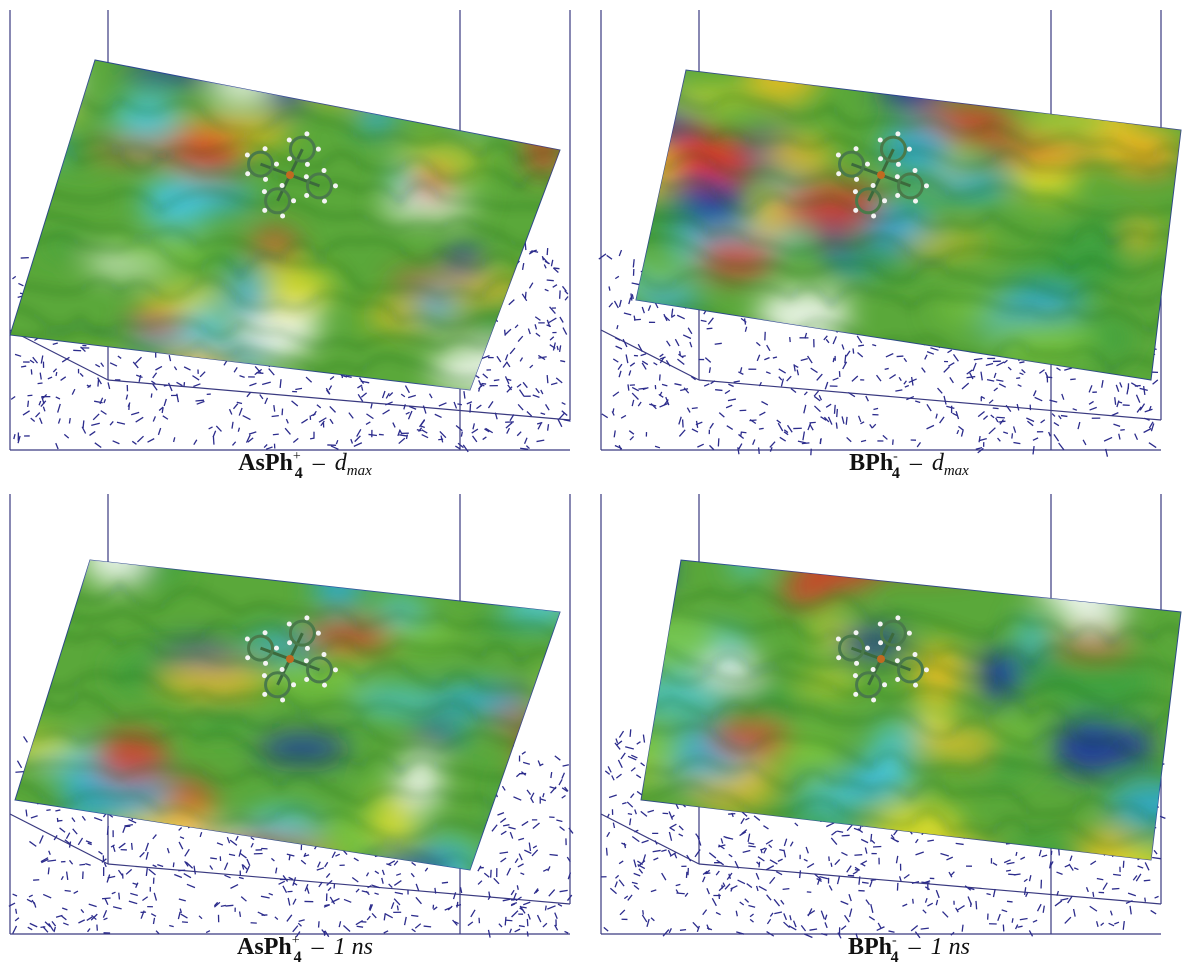 This screenshot has width=1182, height=968. I want to click on caption: BPh-4– dmax, so click(909, 465).